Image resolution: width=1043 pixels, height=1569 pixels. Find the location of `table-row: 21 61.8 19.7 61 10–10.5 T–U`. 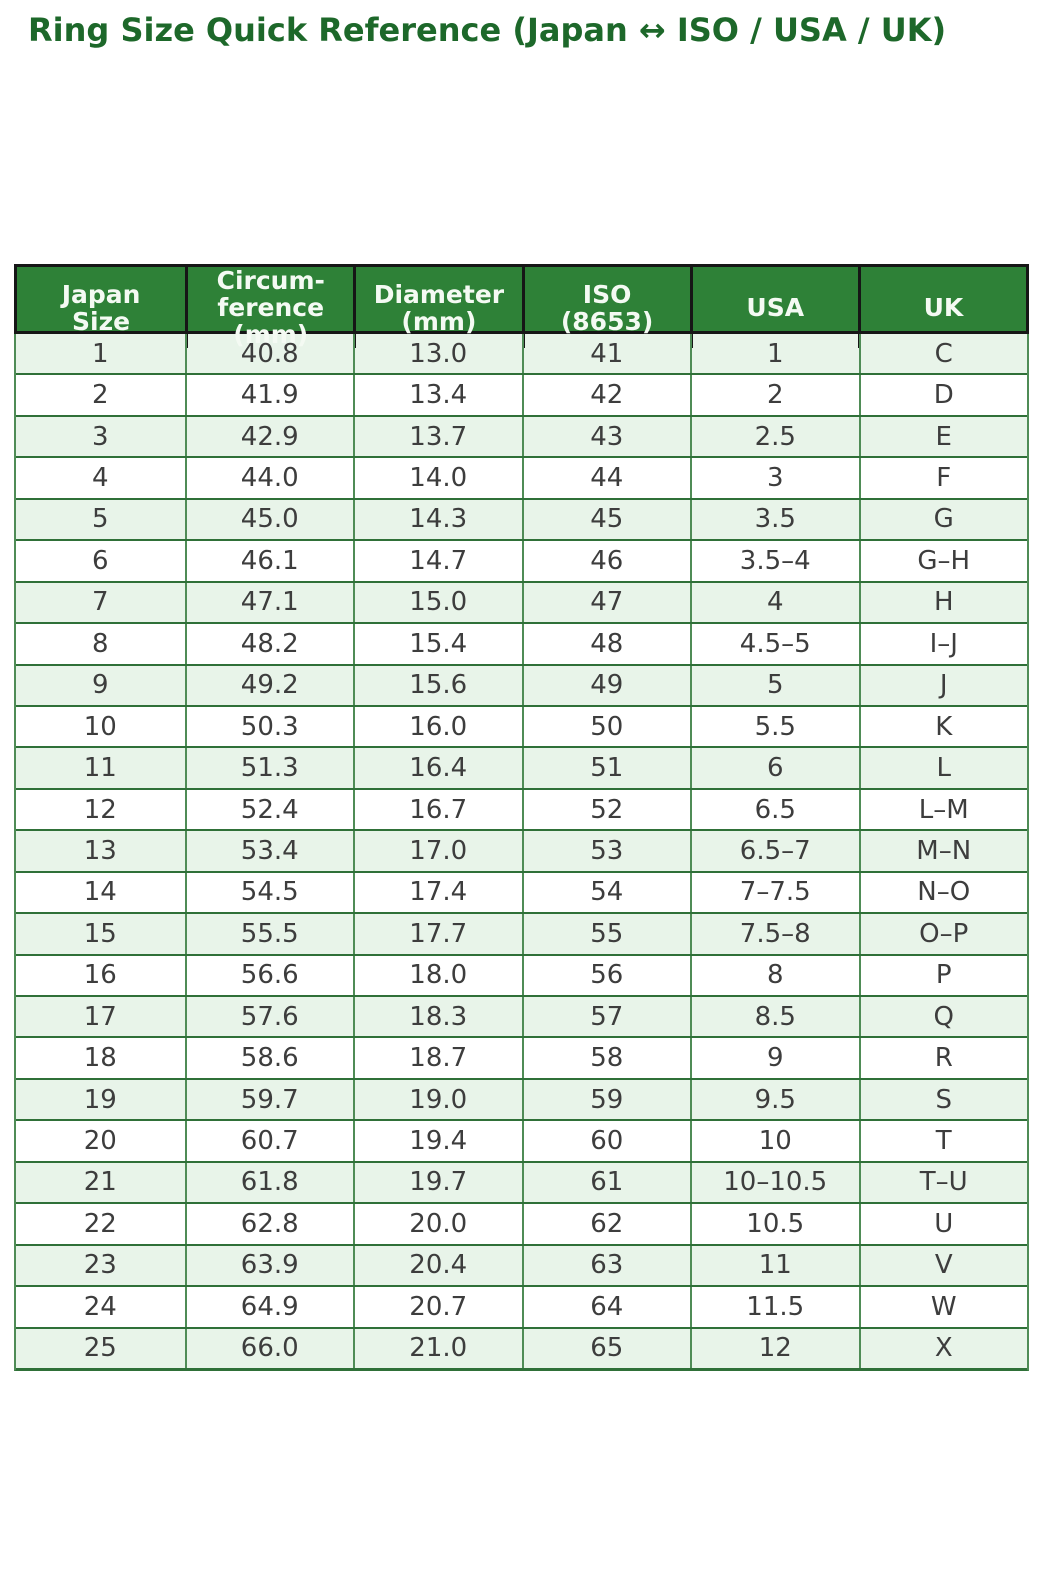

table-row: 21 61.8 19.7 61 10–10.5 T–U is located at coordinates (522, 1183).